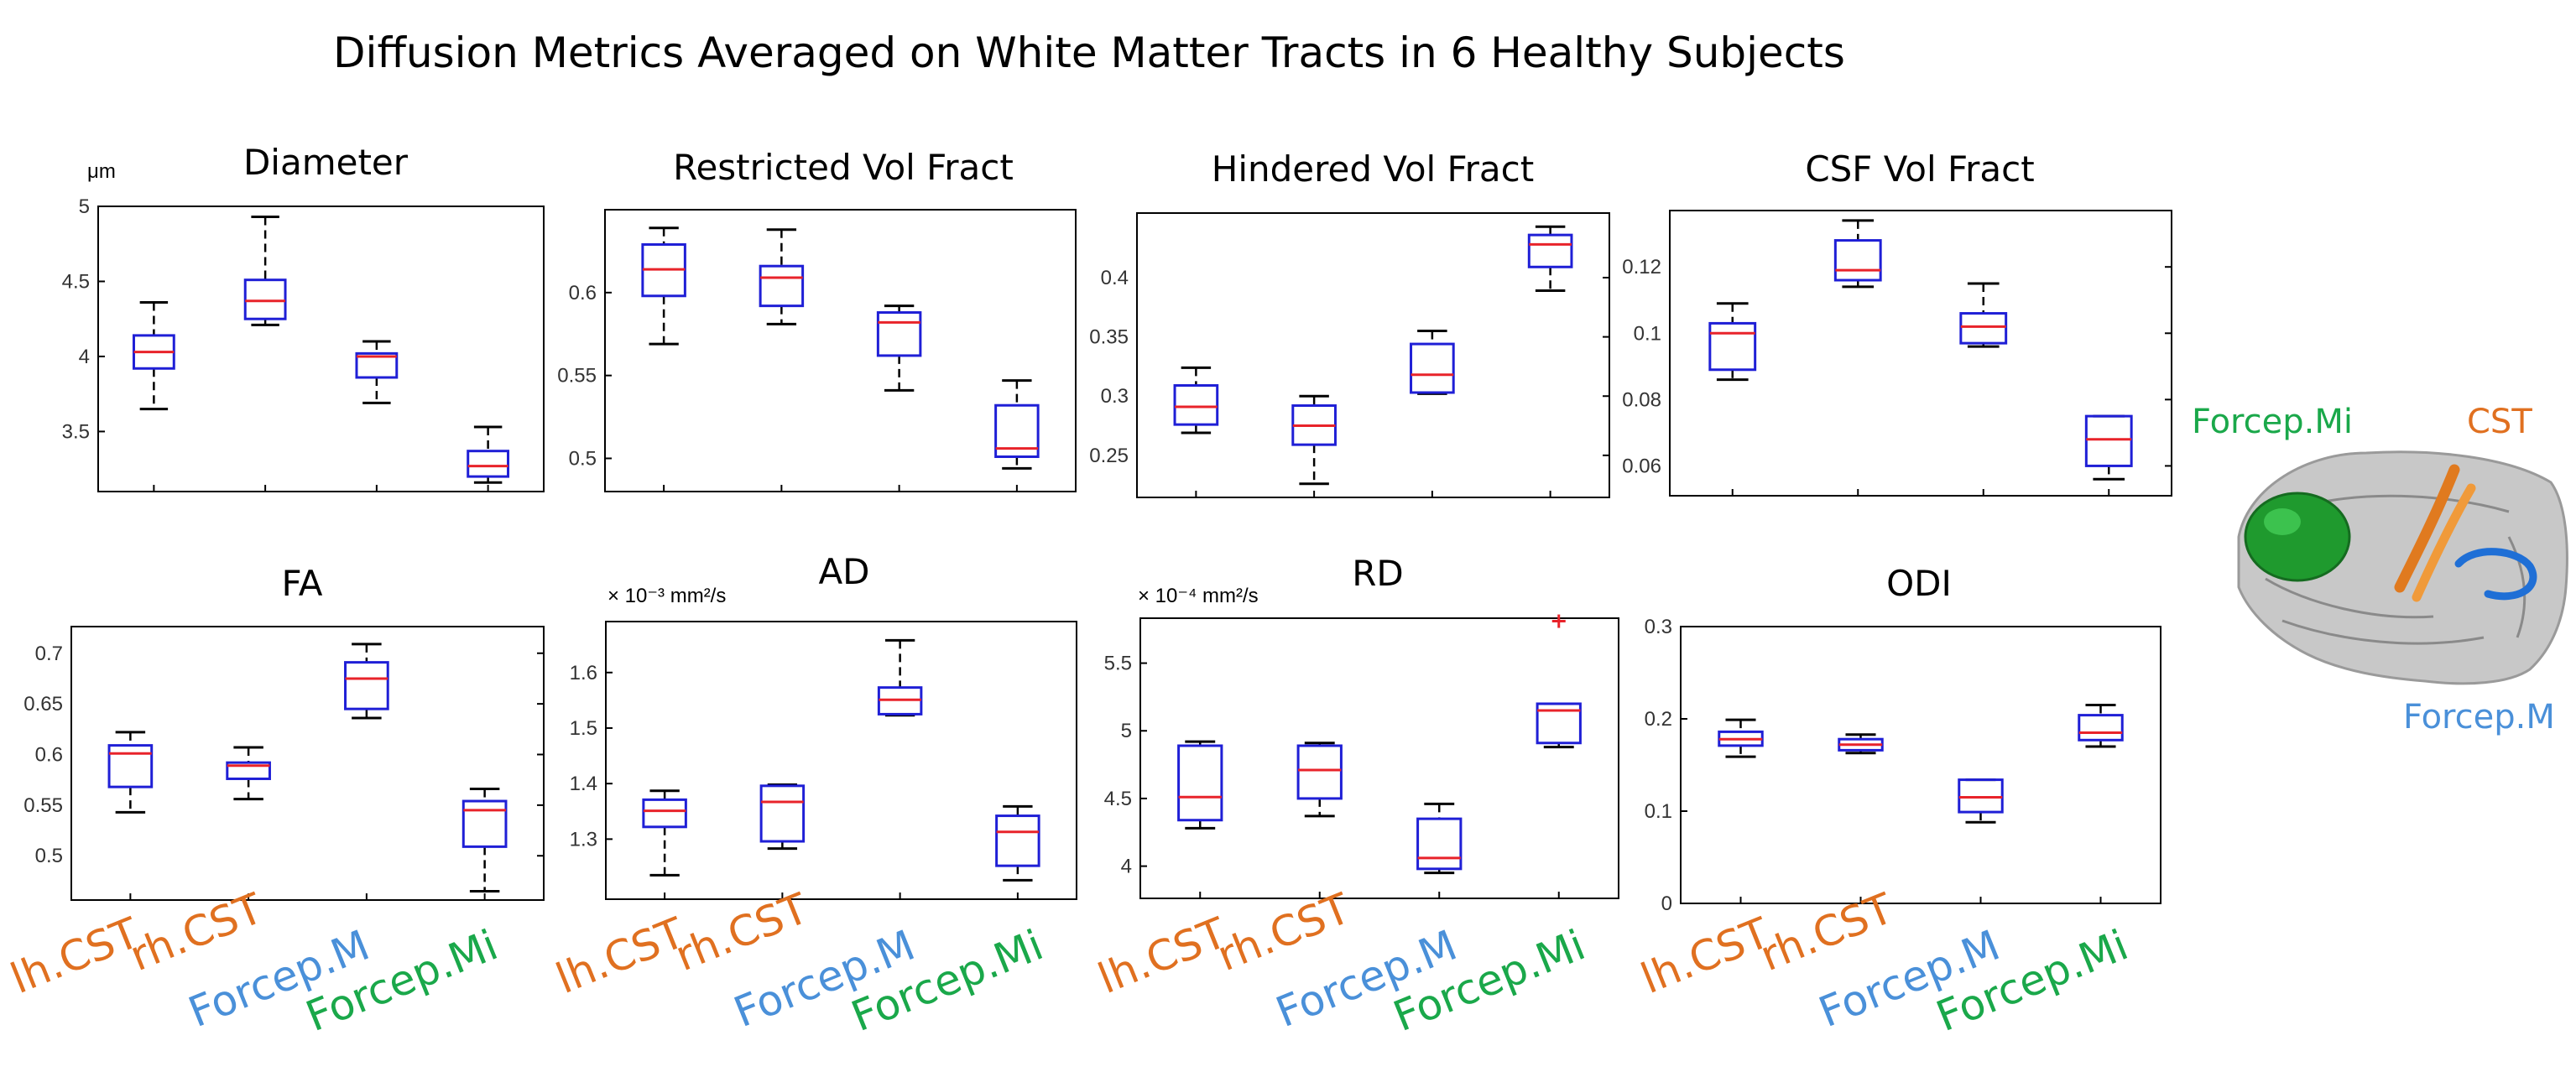 Image resolution: width=2576 pixels, height=1072 pixels. Describe the element at coordinates (76, 431) in the screenshot. I see `y-tick-label: 3.5` at that location.